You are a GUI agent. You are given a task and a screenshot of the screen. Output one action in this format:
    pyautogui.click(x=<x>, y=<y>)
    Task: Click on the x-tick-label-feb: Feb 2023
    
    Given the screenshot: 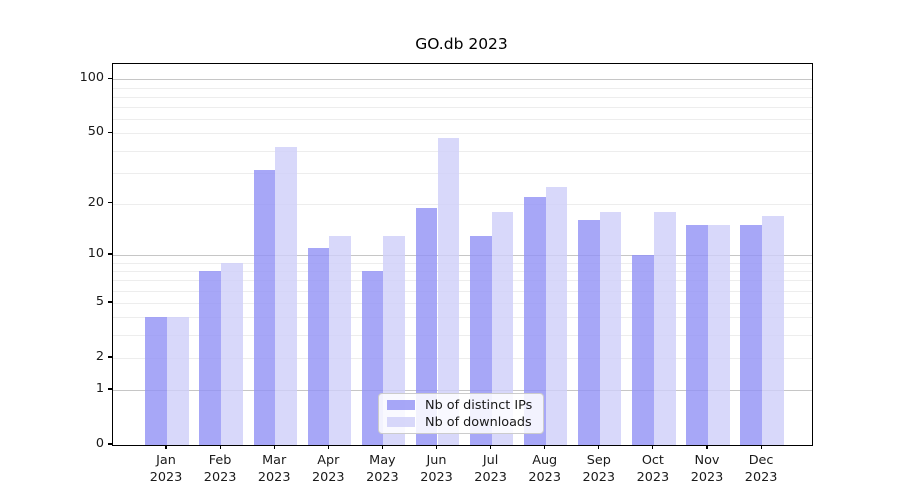 What is the action you would take?
    pyautogui.click(x=220, y=469)
    